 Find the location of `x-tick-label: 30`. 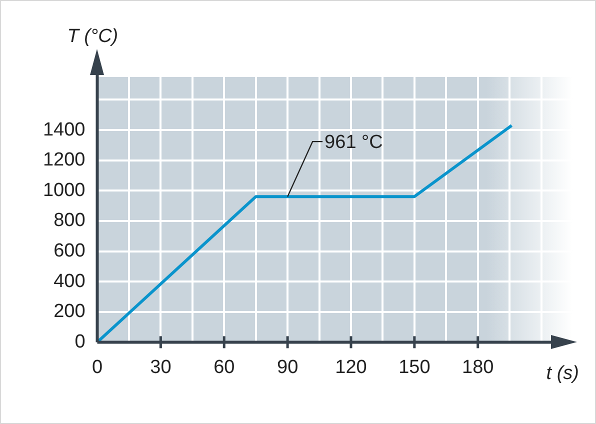

x-tick-label: 30 is located at coordinates (161, 367).